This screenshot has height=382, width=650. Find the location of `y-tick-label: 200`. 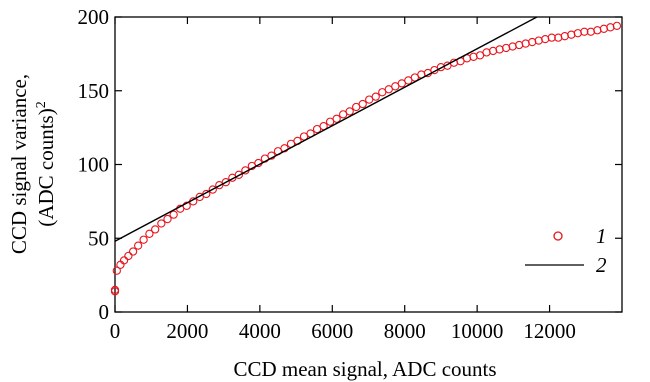

y-tick-label: 200 is located at coordinates (94, 17).